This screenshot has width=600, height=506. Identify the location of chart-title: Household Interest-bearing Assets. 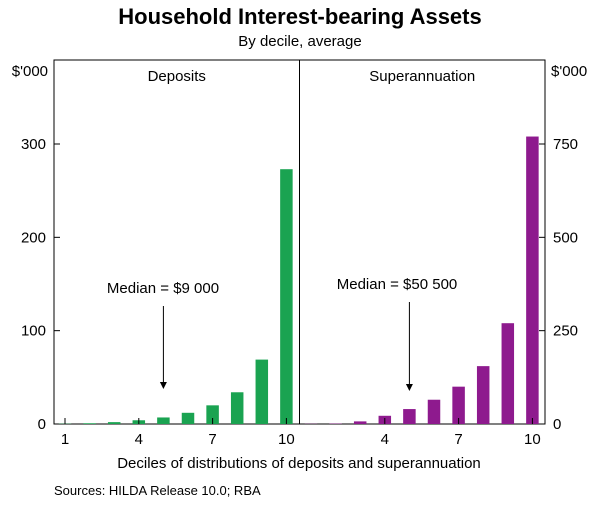
(300, 16).